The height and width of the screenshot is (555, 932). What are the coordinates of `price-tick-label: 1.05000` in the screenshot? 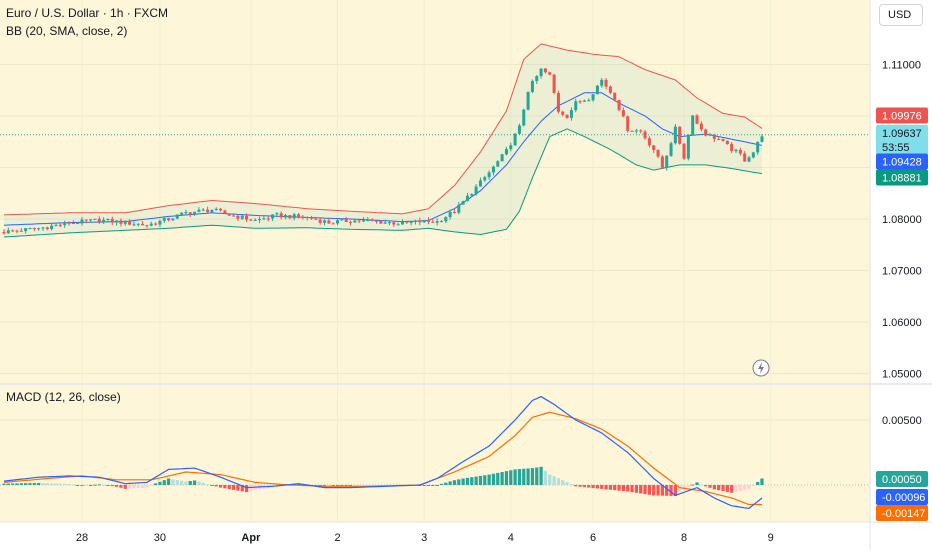 It's located at (902, 375).